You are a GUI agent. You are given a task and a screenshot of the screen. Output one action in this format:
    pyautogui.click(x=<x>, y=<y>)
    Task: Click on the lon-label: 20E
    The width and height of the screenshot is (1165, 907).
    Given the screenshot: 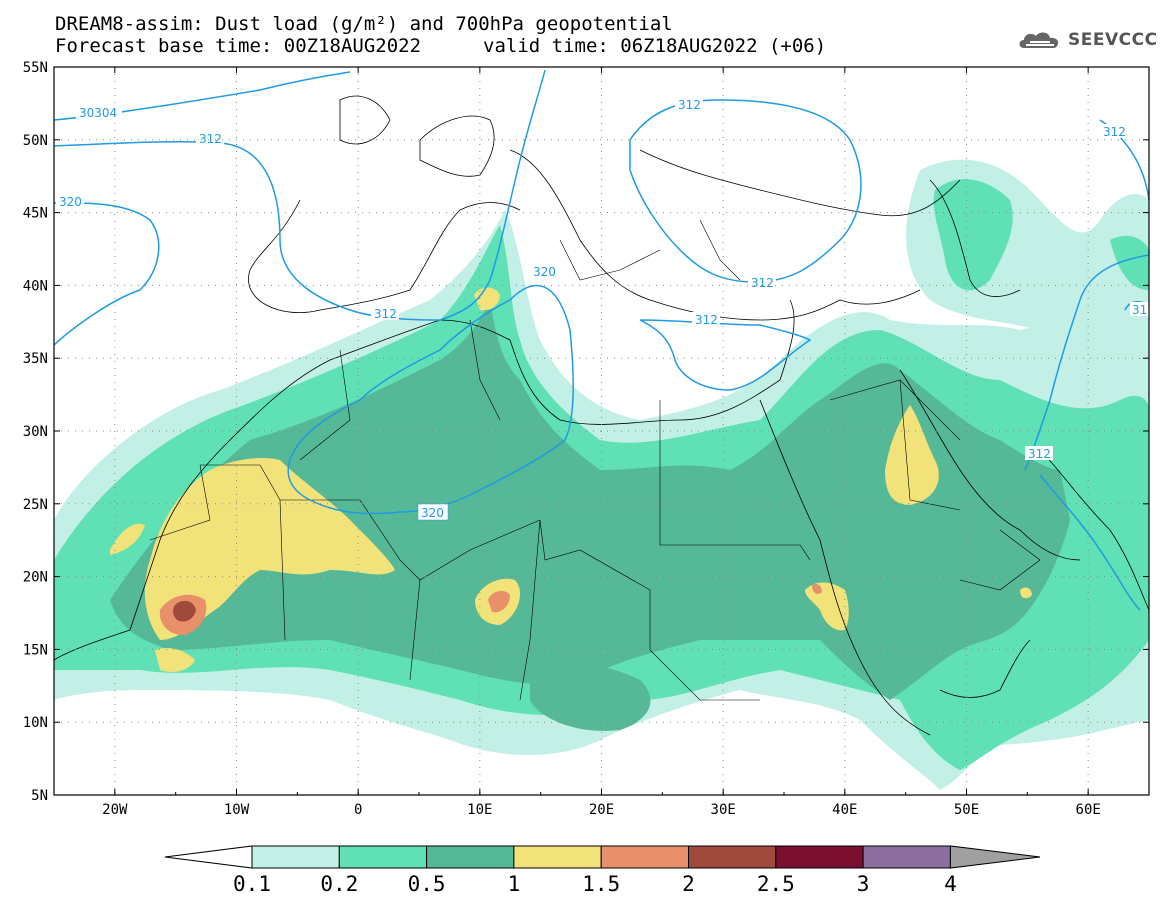 What is the action you would take?
    pyautogui.click(x=601, y=810)
    